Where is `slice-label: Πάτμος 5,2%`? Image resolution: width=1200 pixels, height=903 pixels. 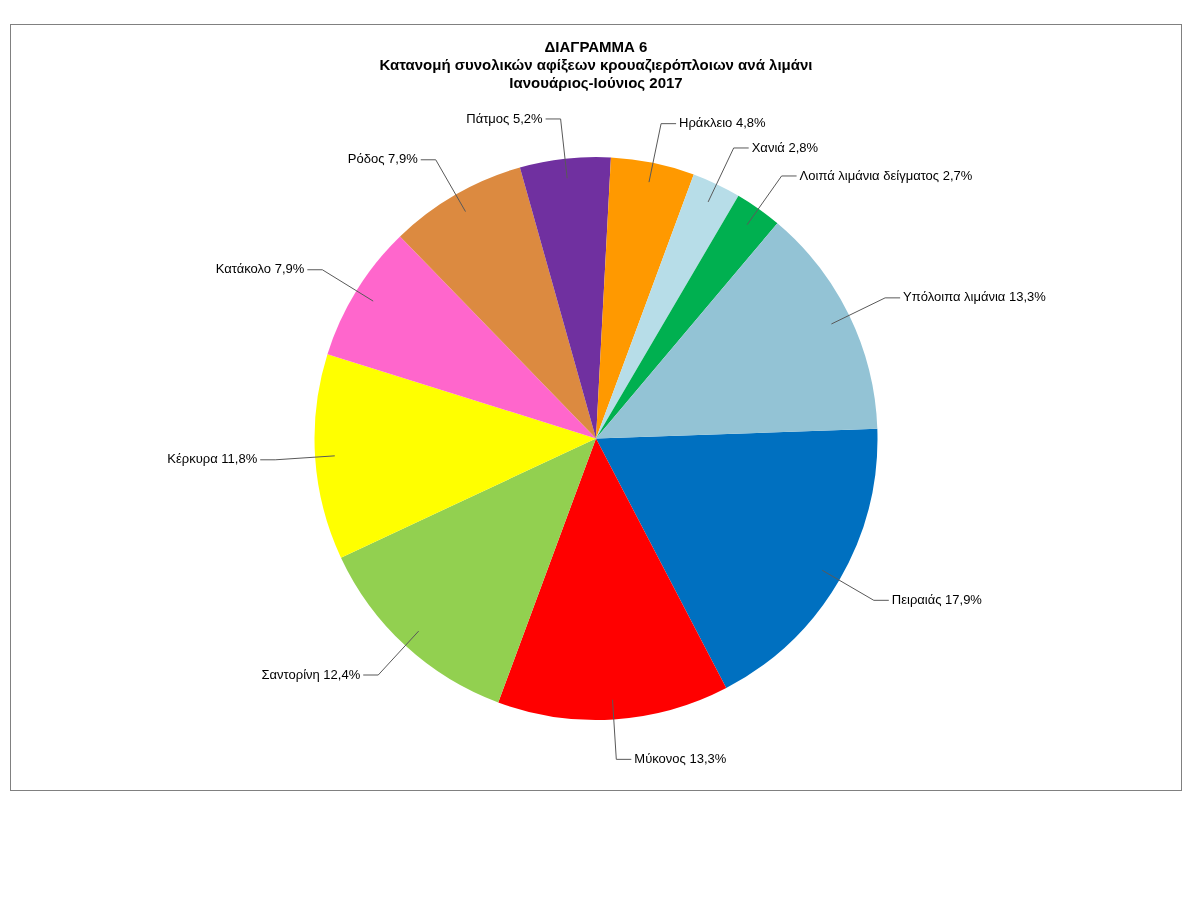 slice-label: Πάτμος 5,2% is located at coordinates (505, 118).